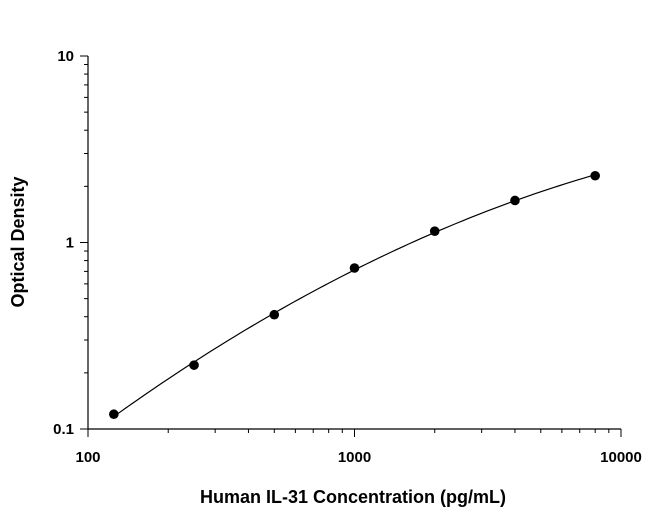 The height and width of the screenshot is (519, 650). I want to click on x-tick-label: 100, so click(87, 457).